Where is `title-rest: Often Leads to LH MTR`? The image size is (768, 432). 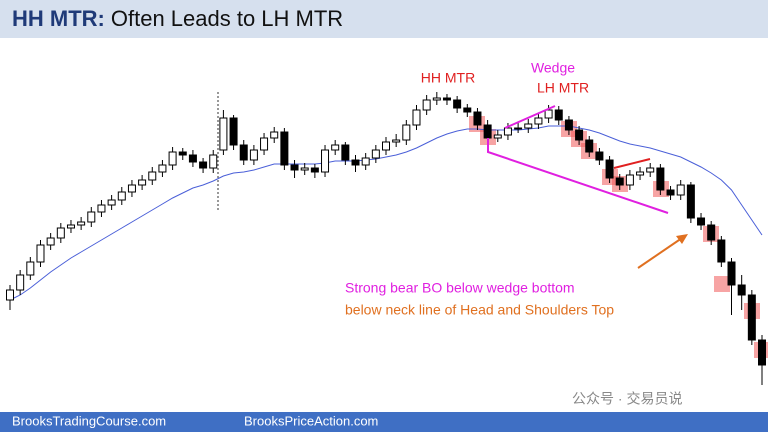 title-rest: Often Leads to LH MTR is located at coordinates (227, 18).